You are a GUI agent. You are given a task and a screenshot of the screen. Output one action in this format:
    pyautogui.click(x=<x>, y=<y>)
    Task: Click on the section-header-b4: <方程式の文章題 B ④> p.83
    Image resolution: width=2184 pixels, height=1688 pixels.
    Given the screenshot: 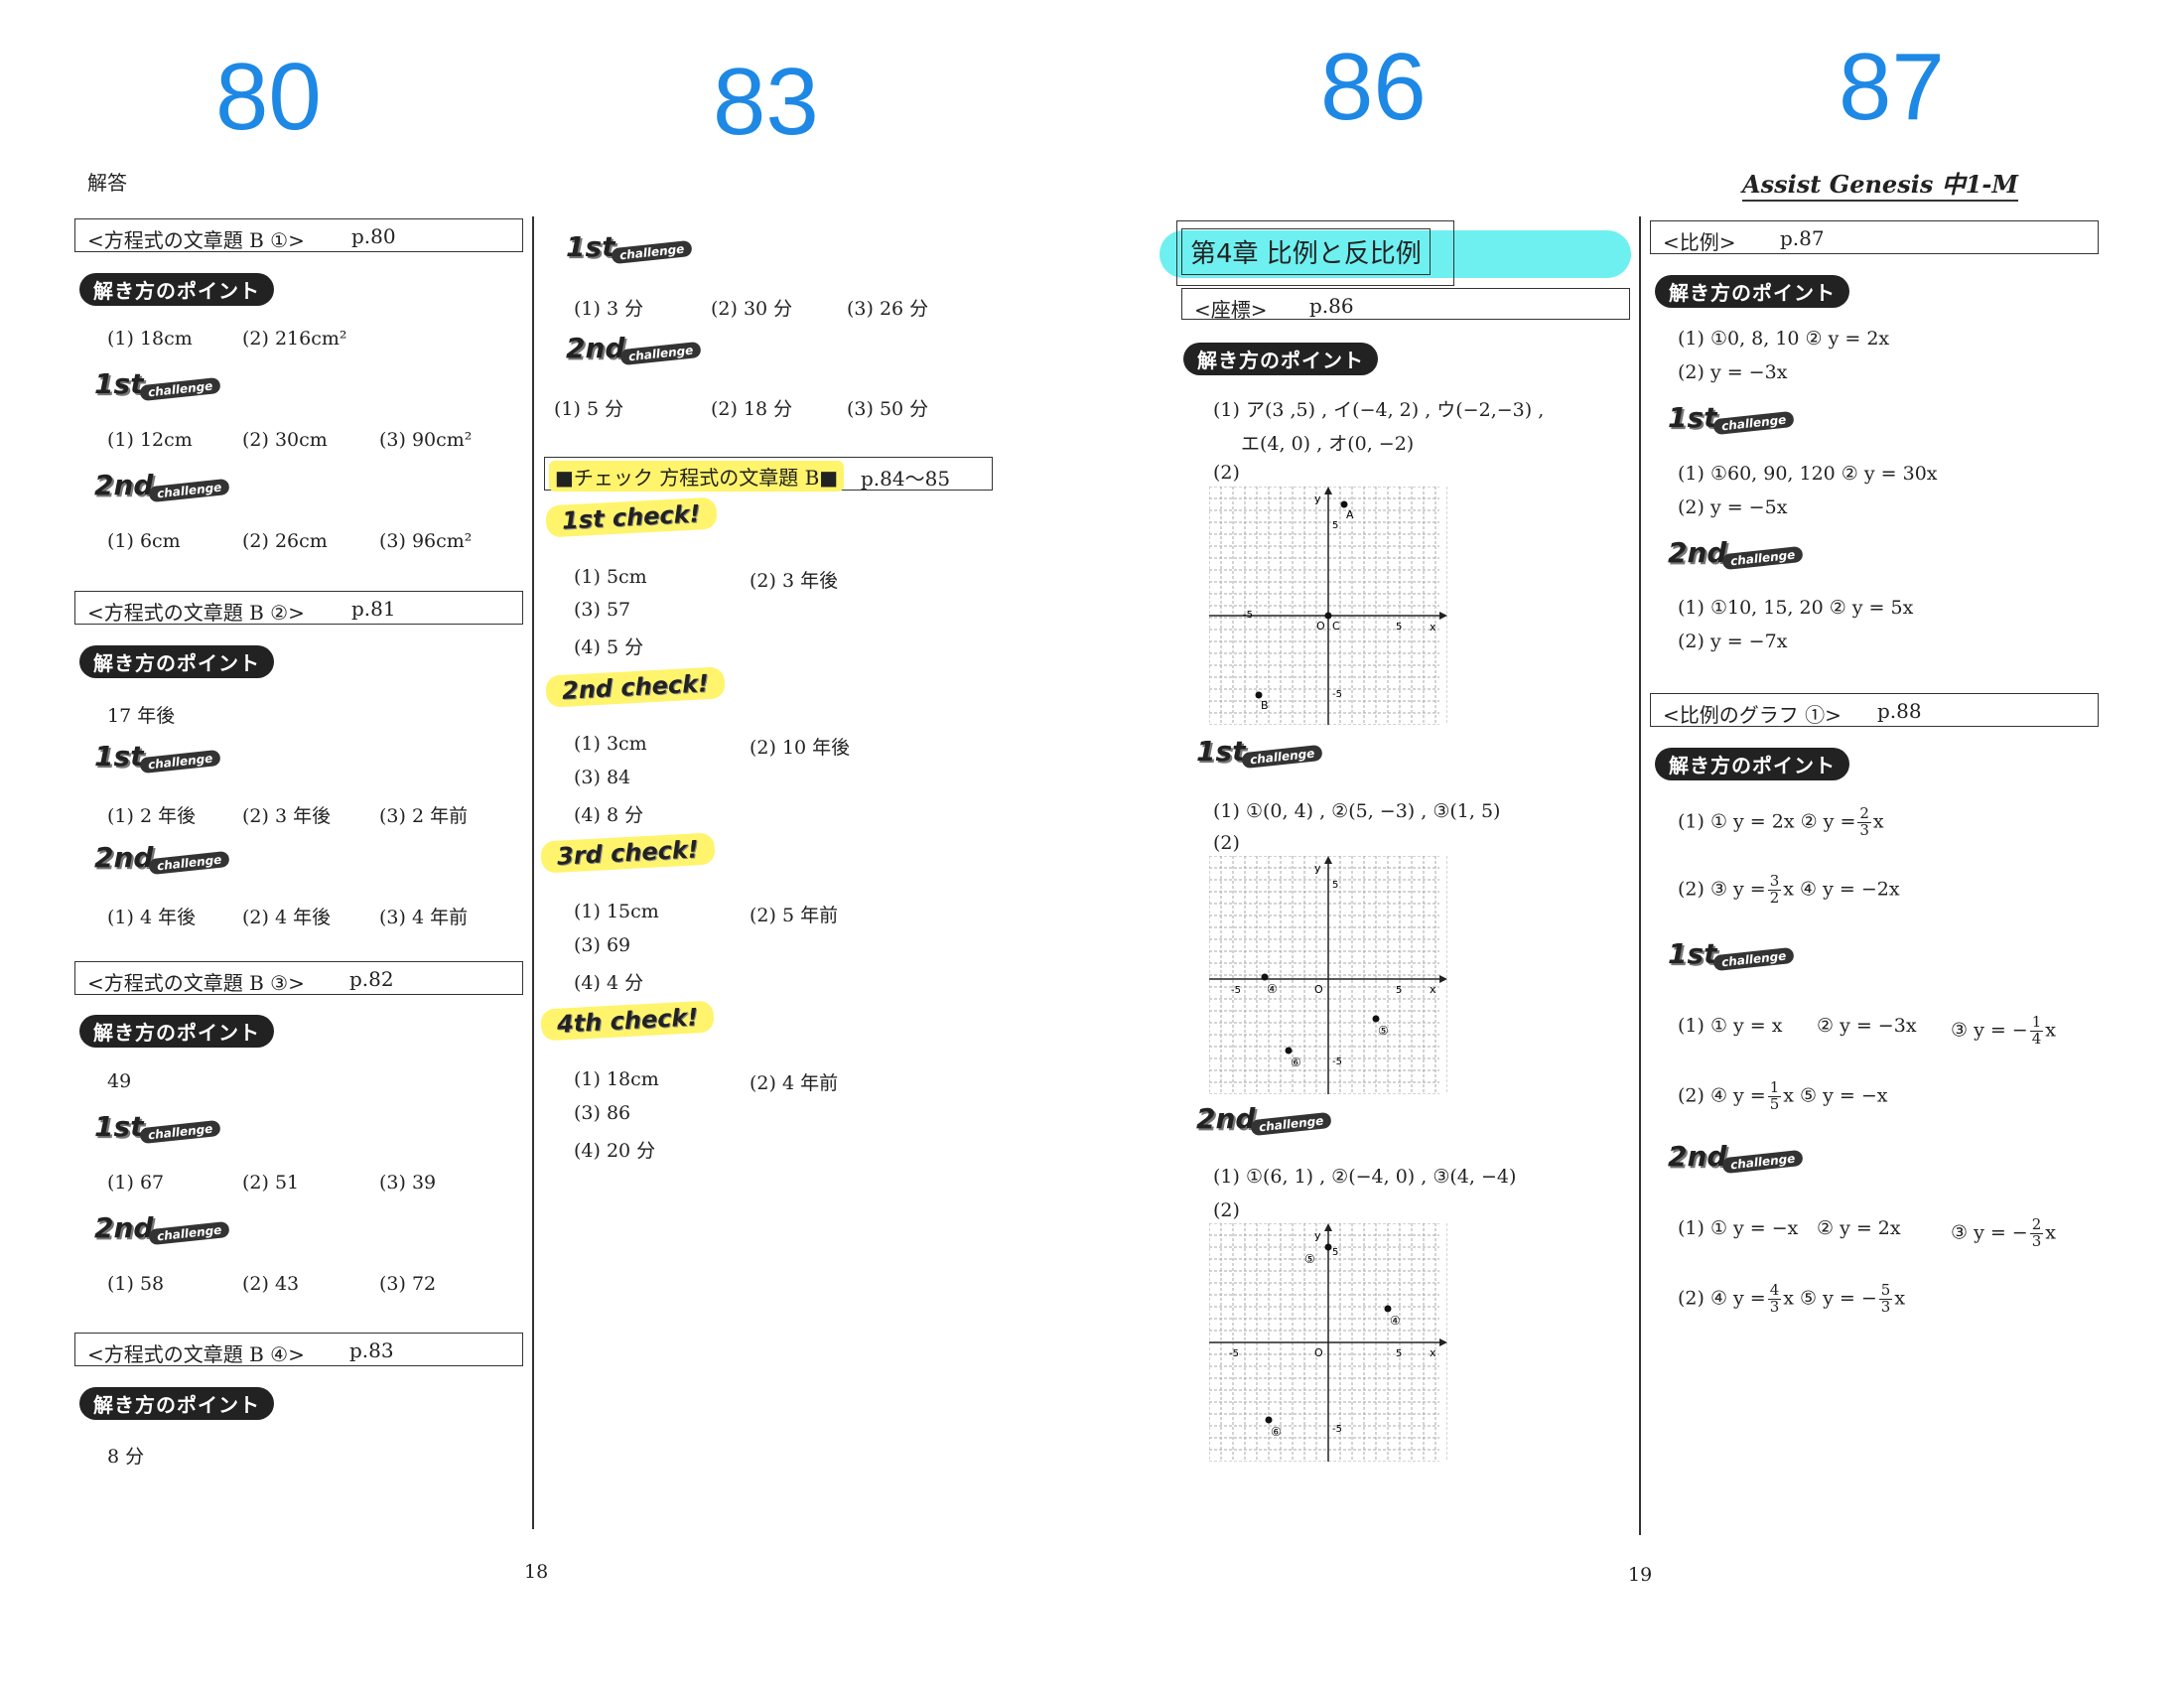 What is the action you would take?
    pyautogui.click(x=298, y=1349)
    